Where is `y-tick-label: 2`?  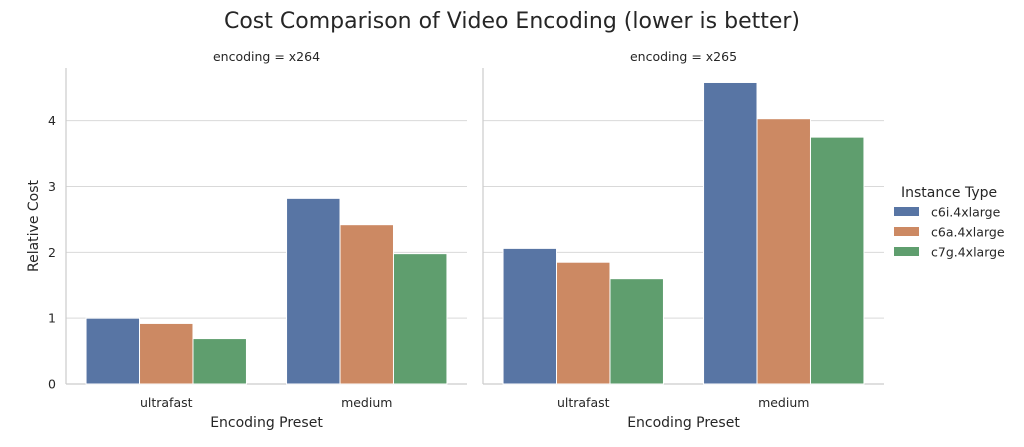
y-tick-label: 2 is located at coordinates (52, 252).